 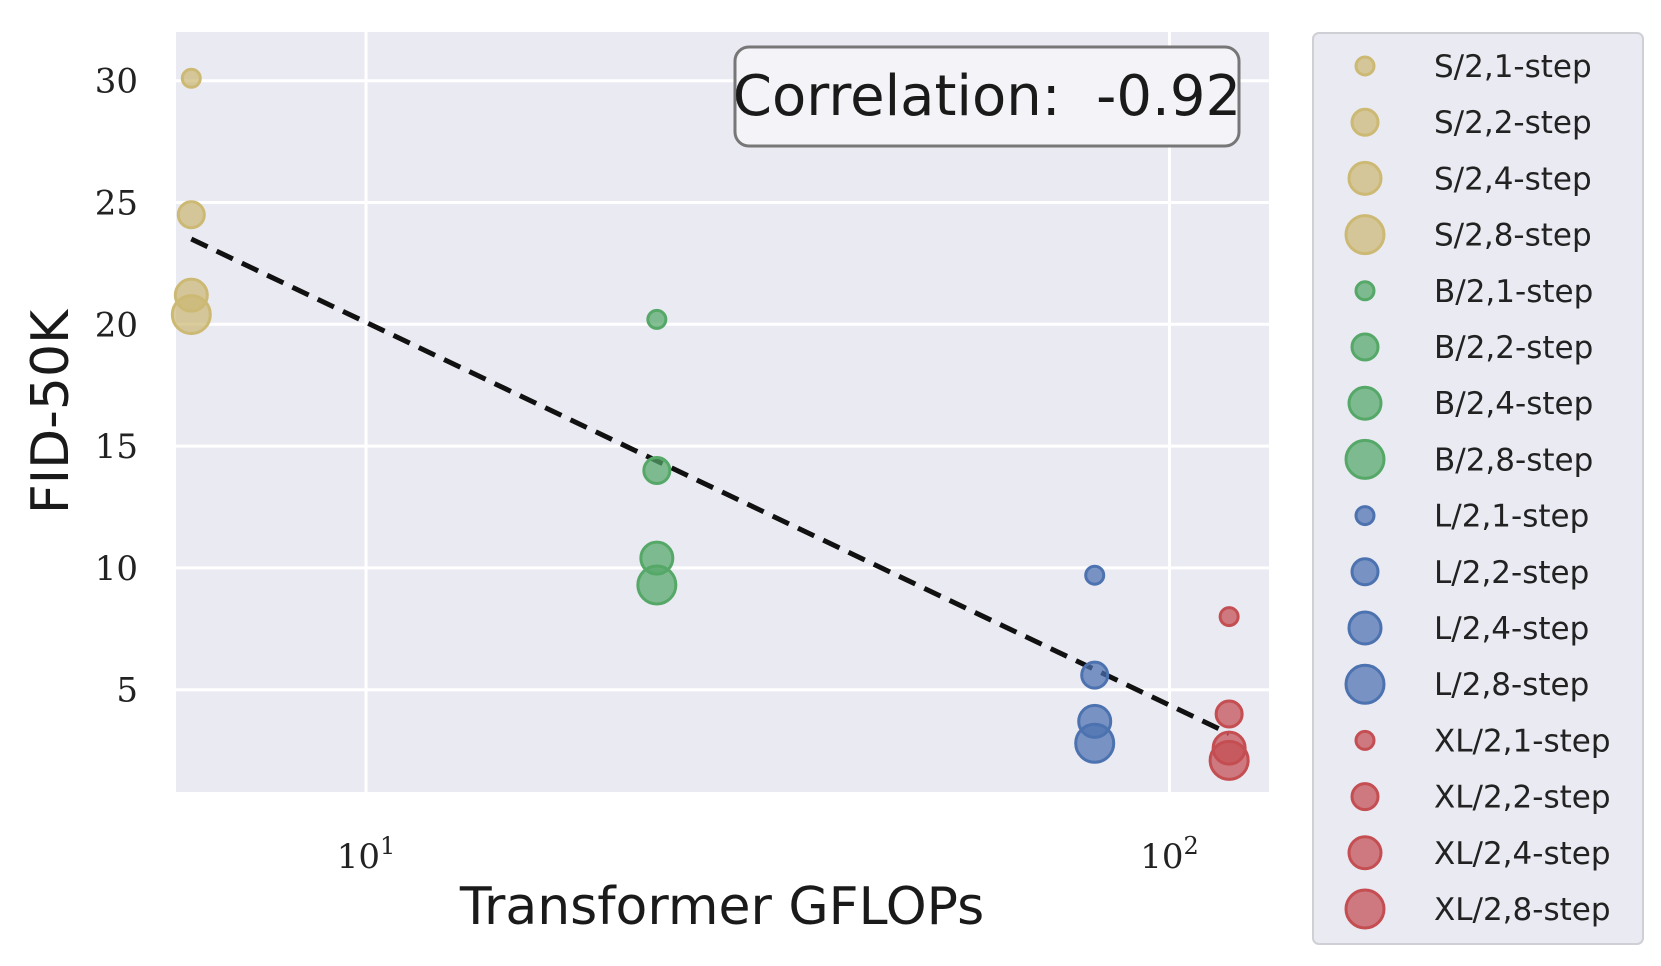 What do you see at coordinates (1513, 348) in the screenshot?
I see `legend-label: B/2,2-step` at bounding box center [1513, 348].